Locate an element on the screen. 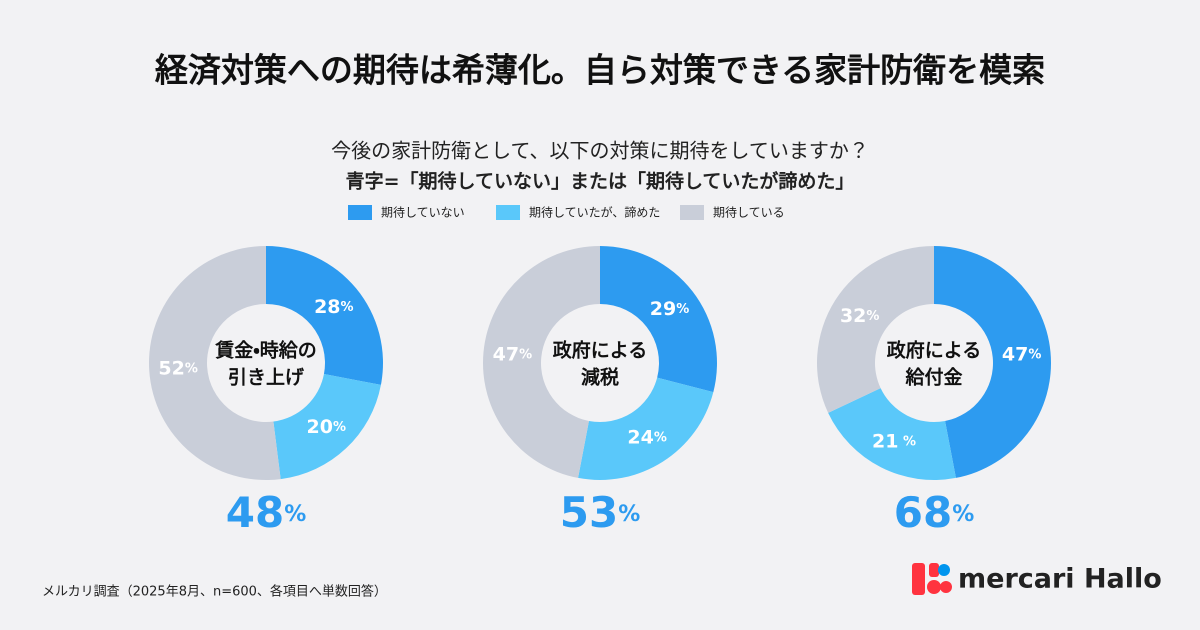 This screenshot has width=1200, height=630. data-label: 52% is located at coordinates (177, 368).